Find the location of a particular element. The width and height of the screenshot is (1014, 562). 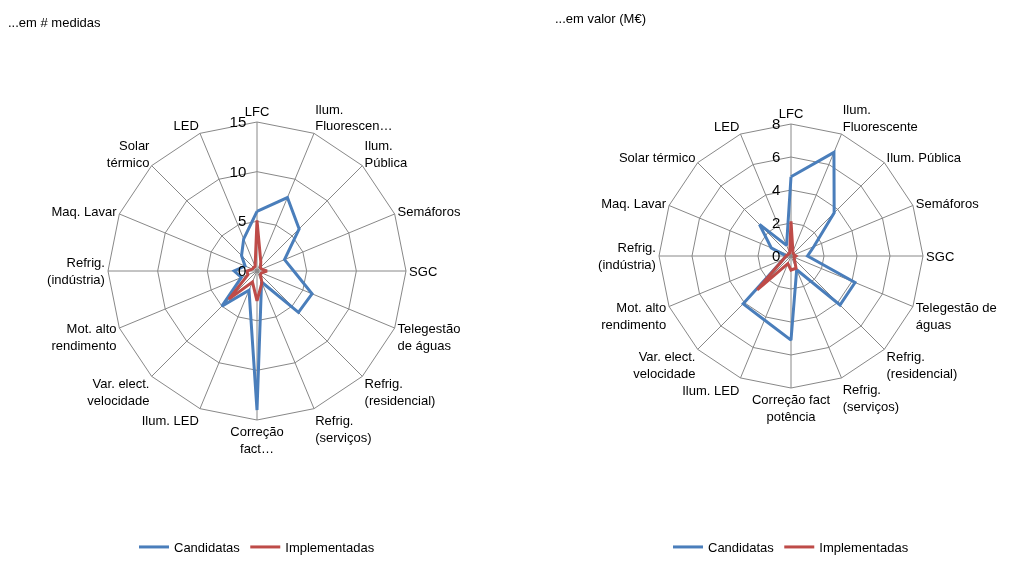

y-tick-label: 2 is located at coordinates (776, 222).